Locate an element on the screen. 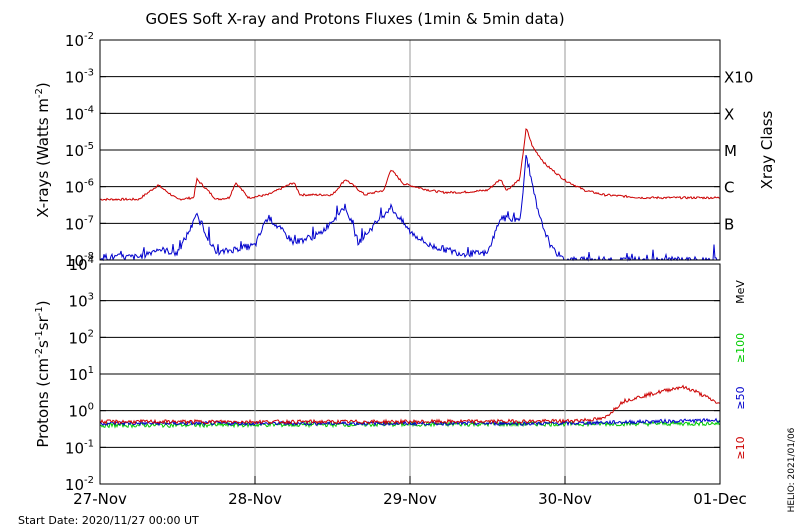  legend-p50: ≥50 is located at coordinates (740, 397).